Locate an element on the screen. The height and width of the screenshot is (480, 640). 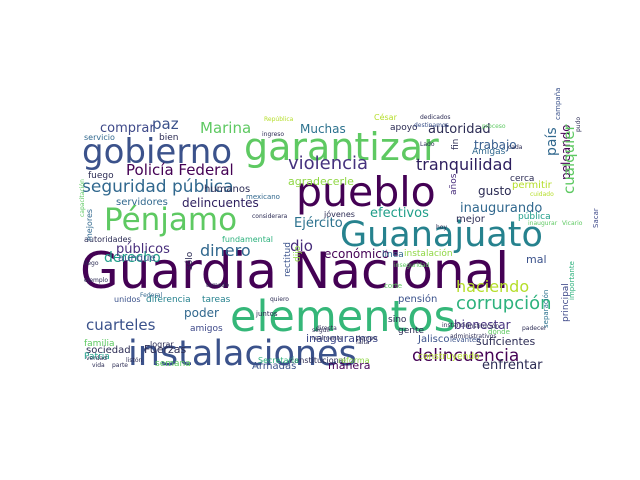
word-amigas: Amigas is located at coordinates (489, 152).